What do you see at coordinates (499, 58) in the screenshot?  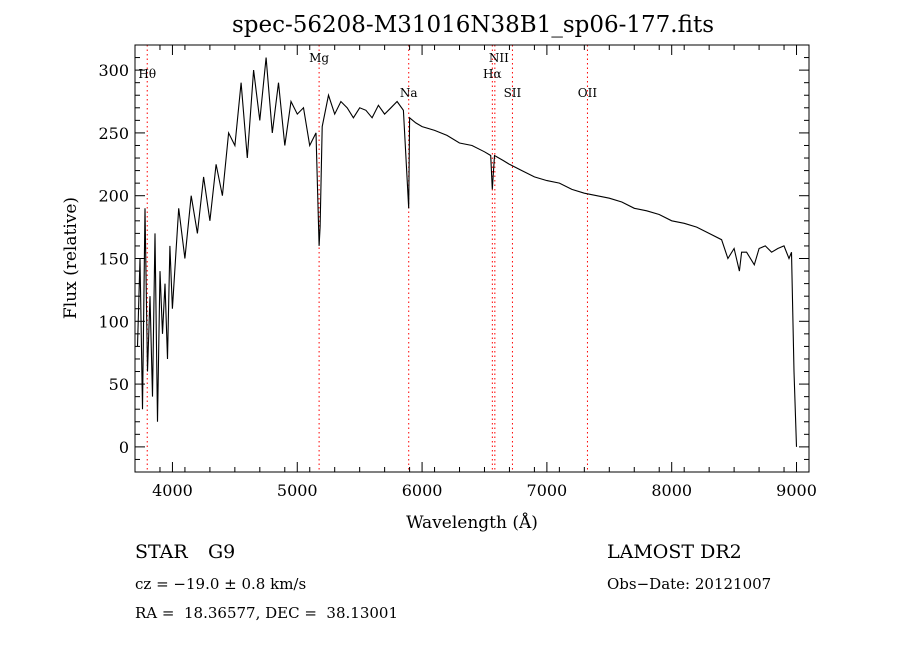 I see `line-marker-label-3: NII` at bounding box center [499, 58].